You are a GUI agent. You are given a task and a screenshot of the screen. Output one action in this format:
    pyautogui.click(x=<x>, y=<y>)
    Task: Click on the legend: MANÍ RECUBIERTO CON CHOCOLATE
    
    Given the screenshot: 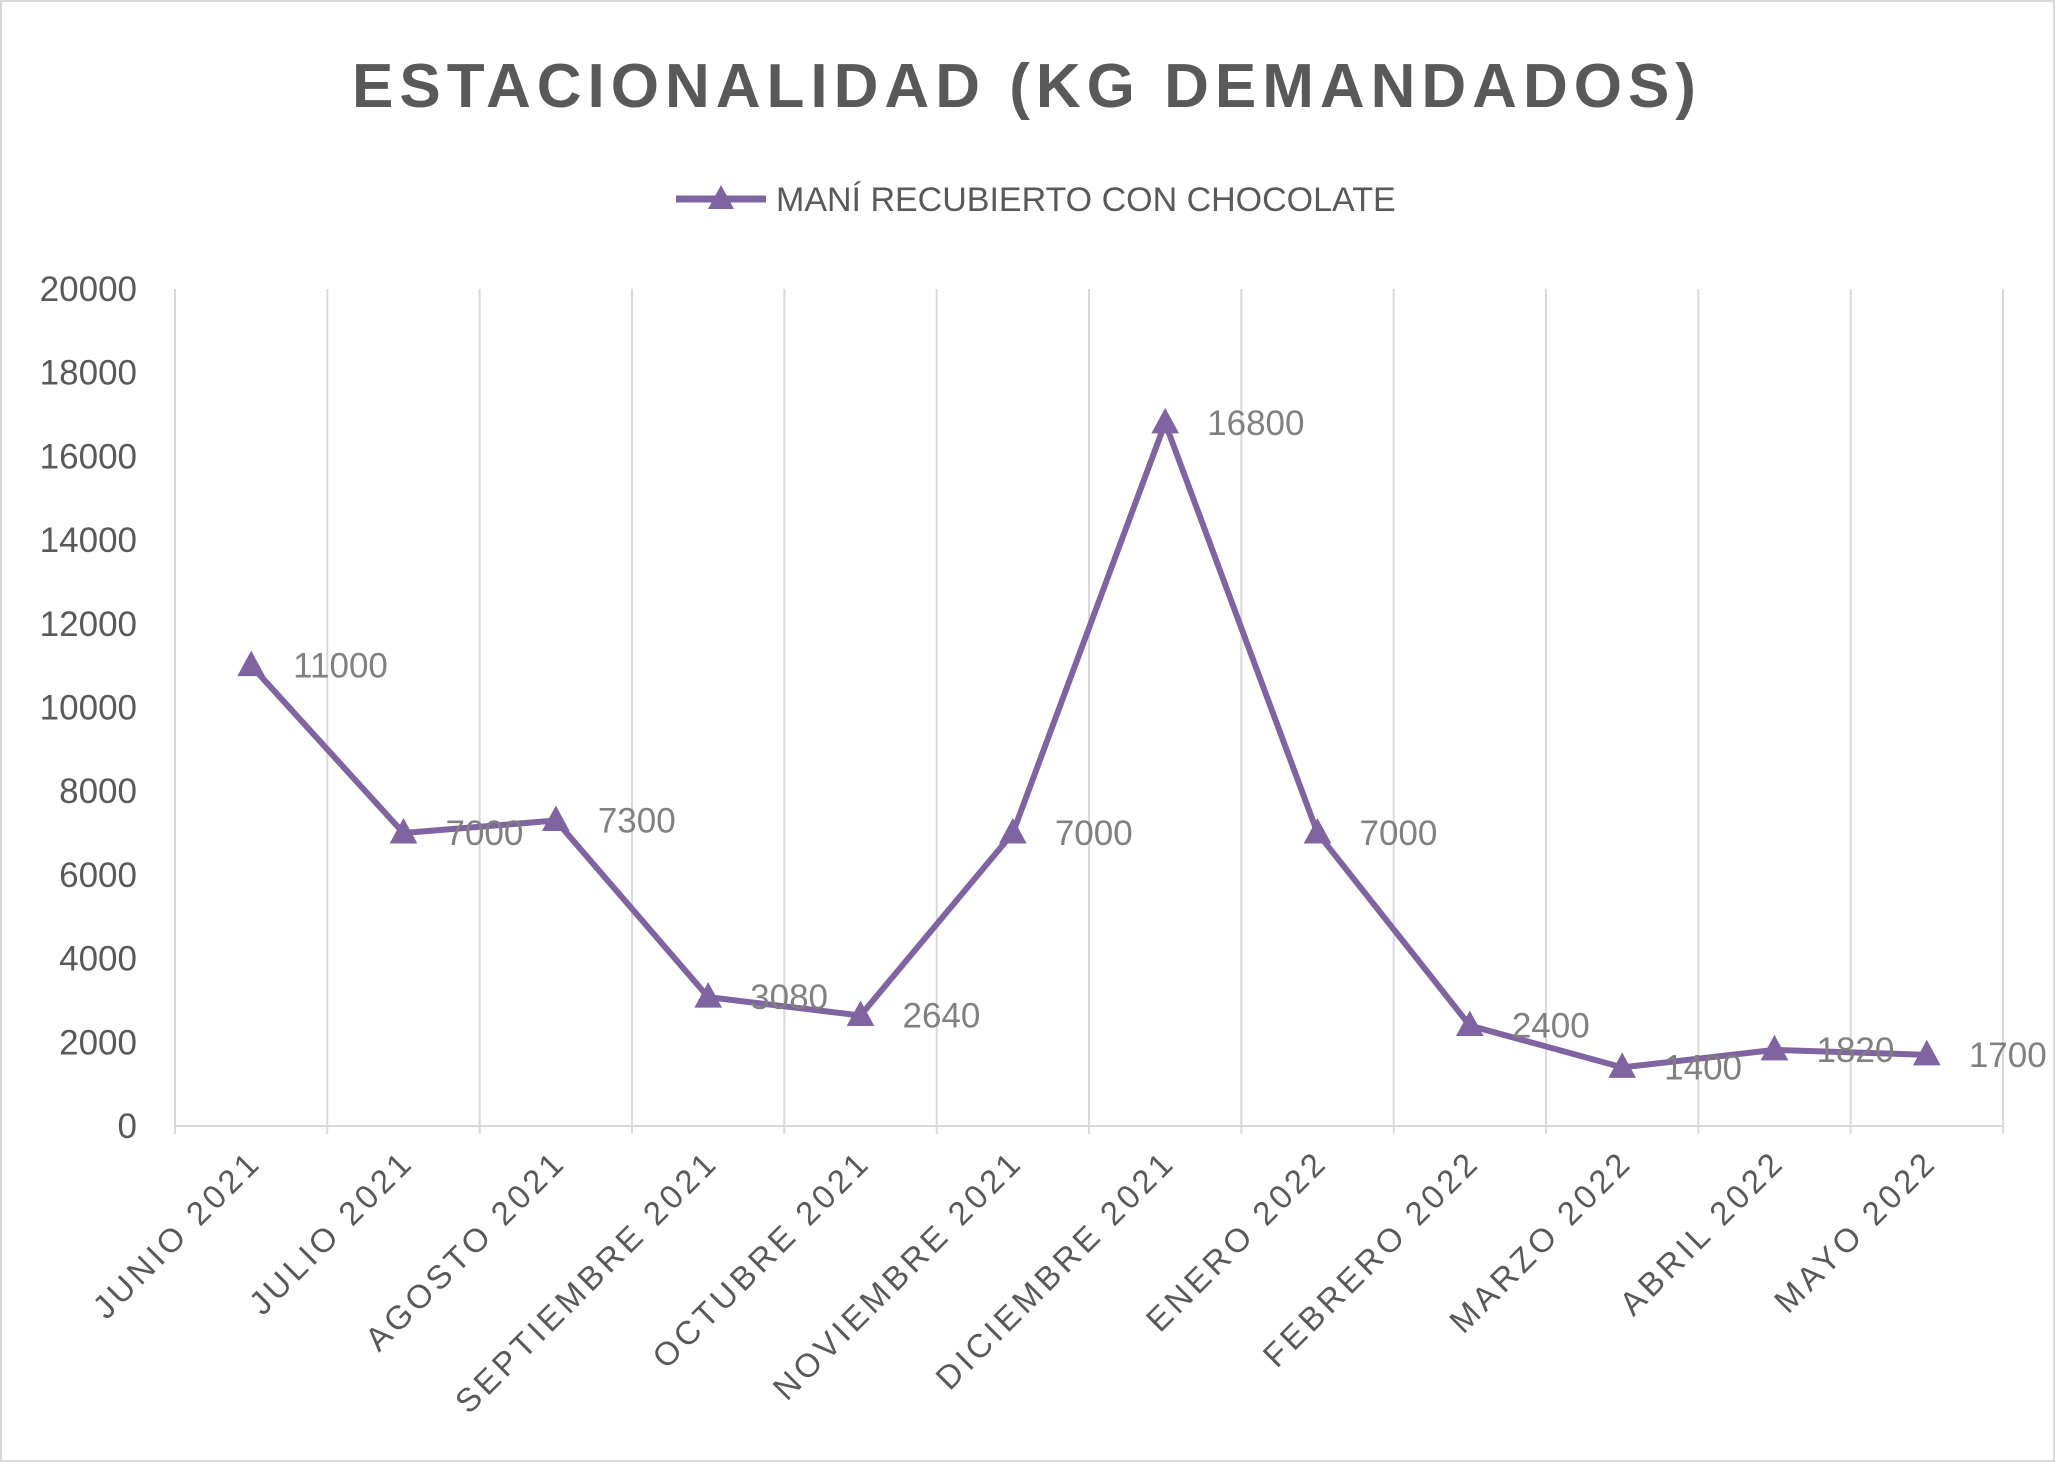 What is the action you would take?
    pyautogui.click(x=1036, y=200)
    